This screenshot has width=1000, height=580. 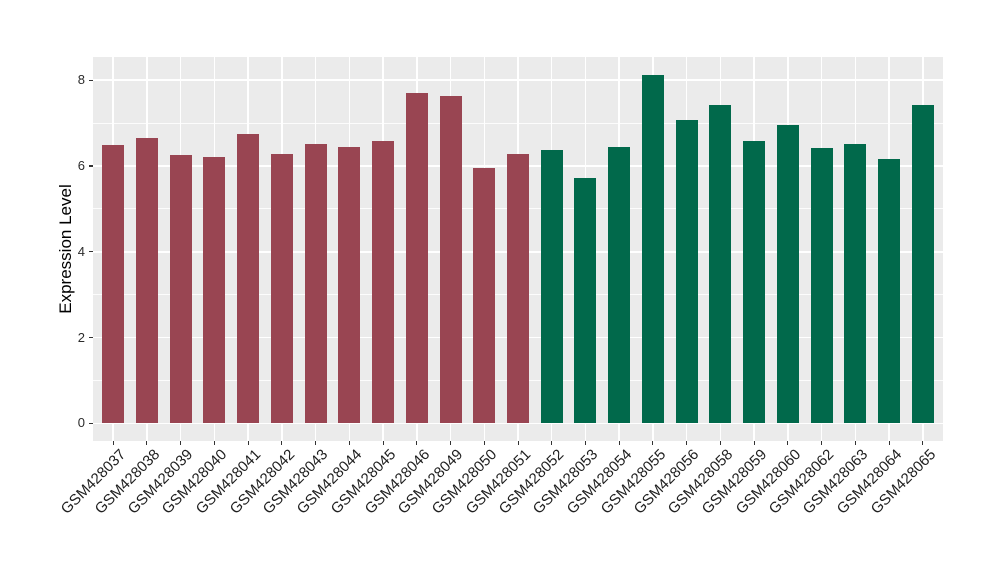 What do you see at coordinates (652, 249) in the screenshot?
I see `bar-GSM428055` at bounding box center [652, 249].